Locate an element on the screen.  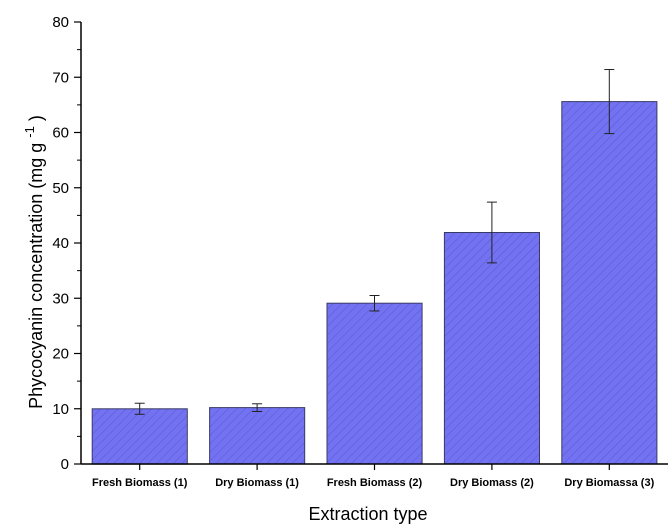
y-axis-title-main: Phycocyanin concentration (mg g is located at coordinates (36, 276).